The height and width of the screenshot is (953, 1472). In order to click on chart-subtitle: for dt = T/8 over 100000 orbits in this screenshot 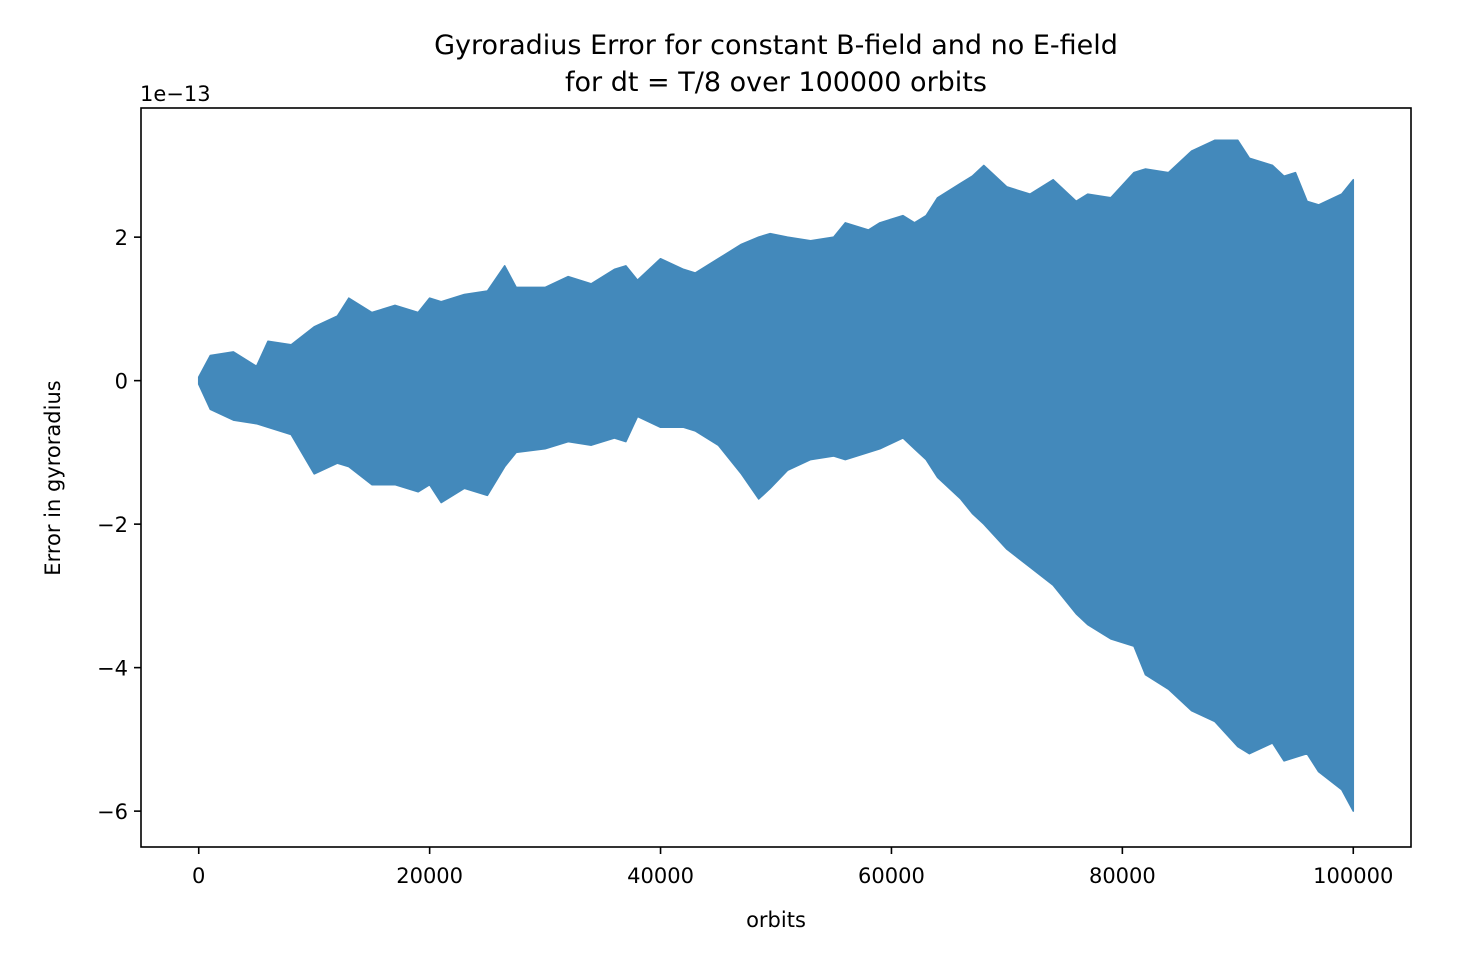, I will do `click(776, 82)`.